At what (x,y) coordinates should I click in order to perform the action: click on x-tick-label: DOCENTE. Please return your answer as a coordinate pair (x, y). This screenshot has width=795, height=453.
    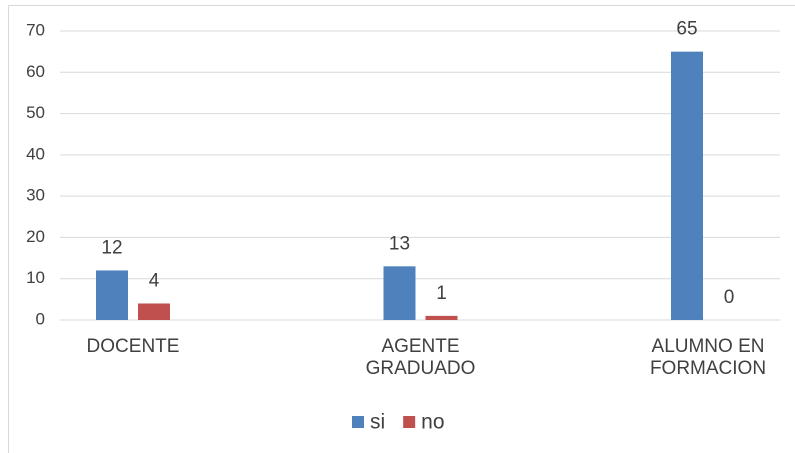
    Looking at the image, I should click on (133, 346).